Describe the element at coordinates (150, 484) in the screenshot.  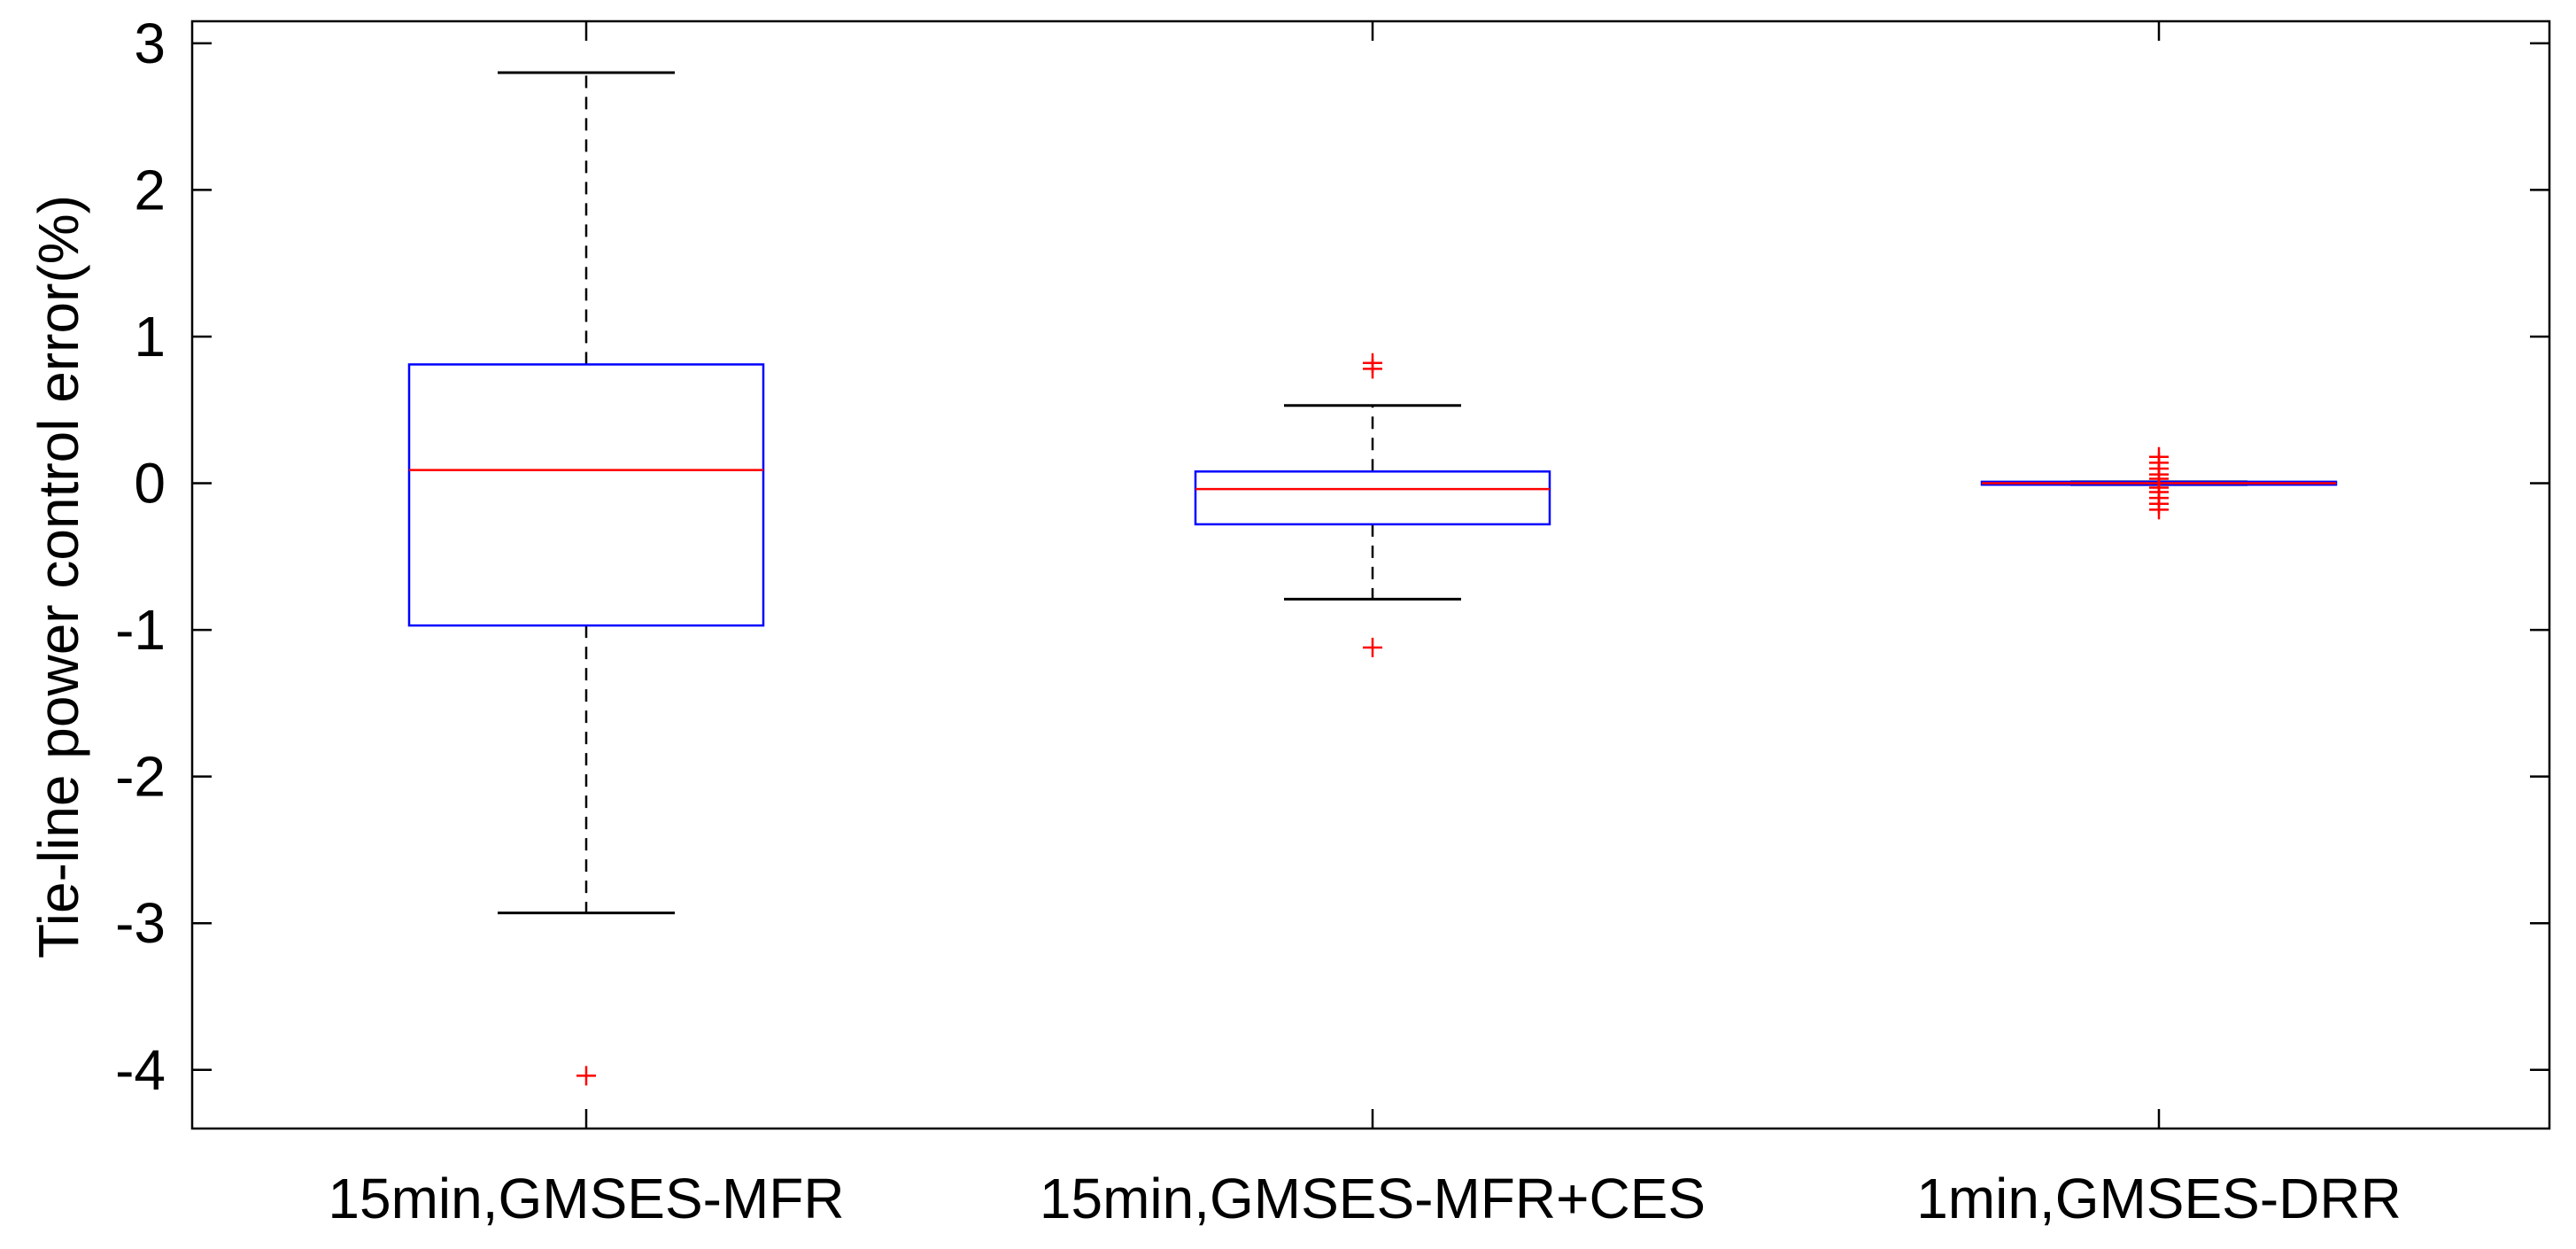
I see `y-tick-label: 0` at that location.